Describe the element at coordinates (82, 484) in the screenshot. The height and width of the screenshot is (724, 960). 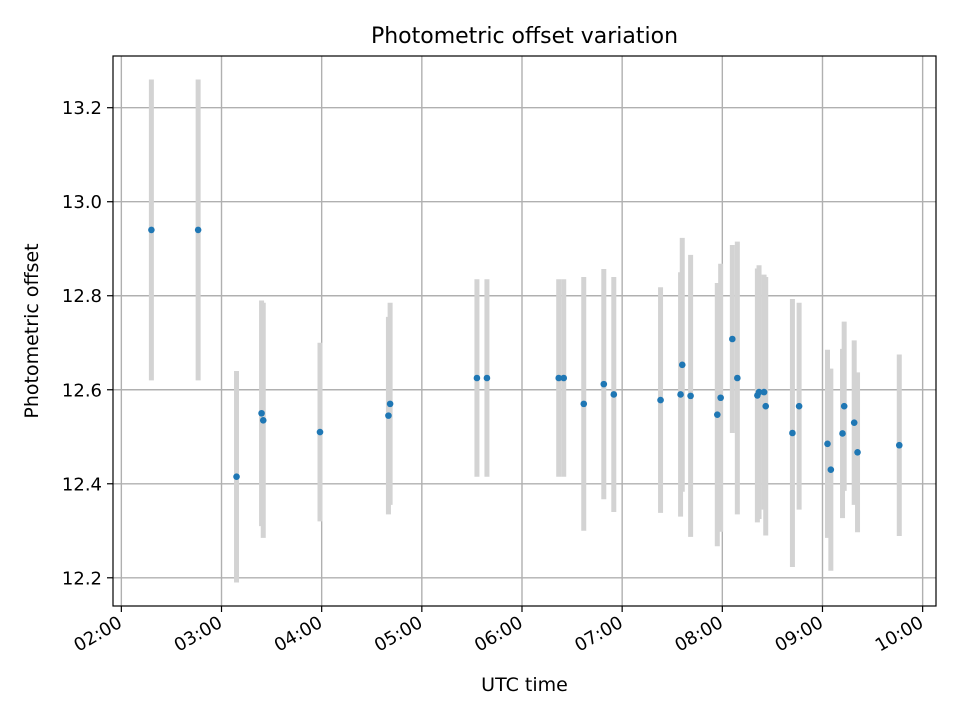
I see `y-tick-label: 12.4` at that location.